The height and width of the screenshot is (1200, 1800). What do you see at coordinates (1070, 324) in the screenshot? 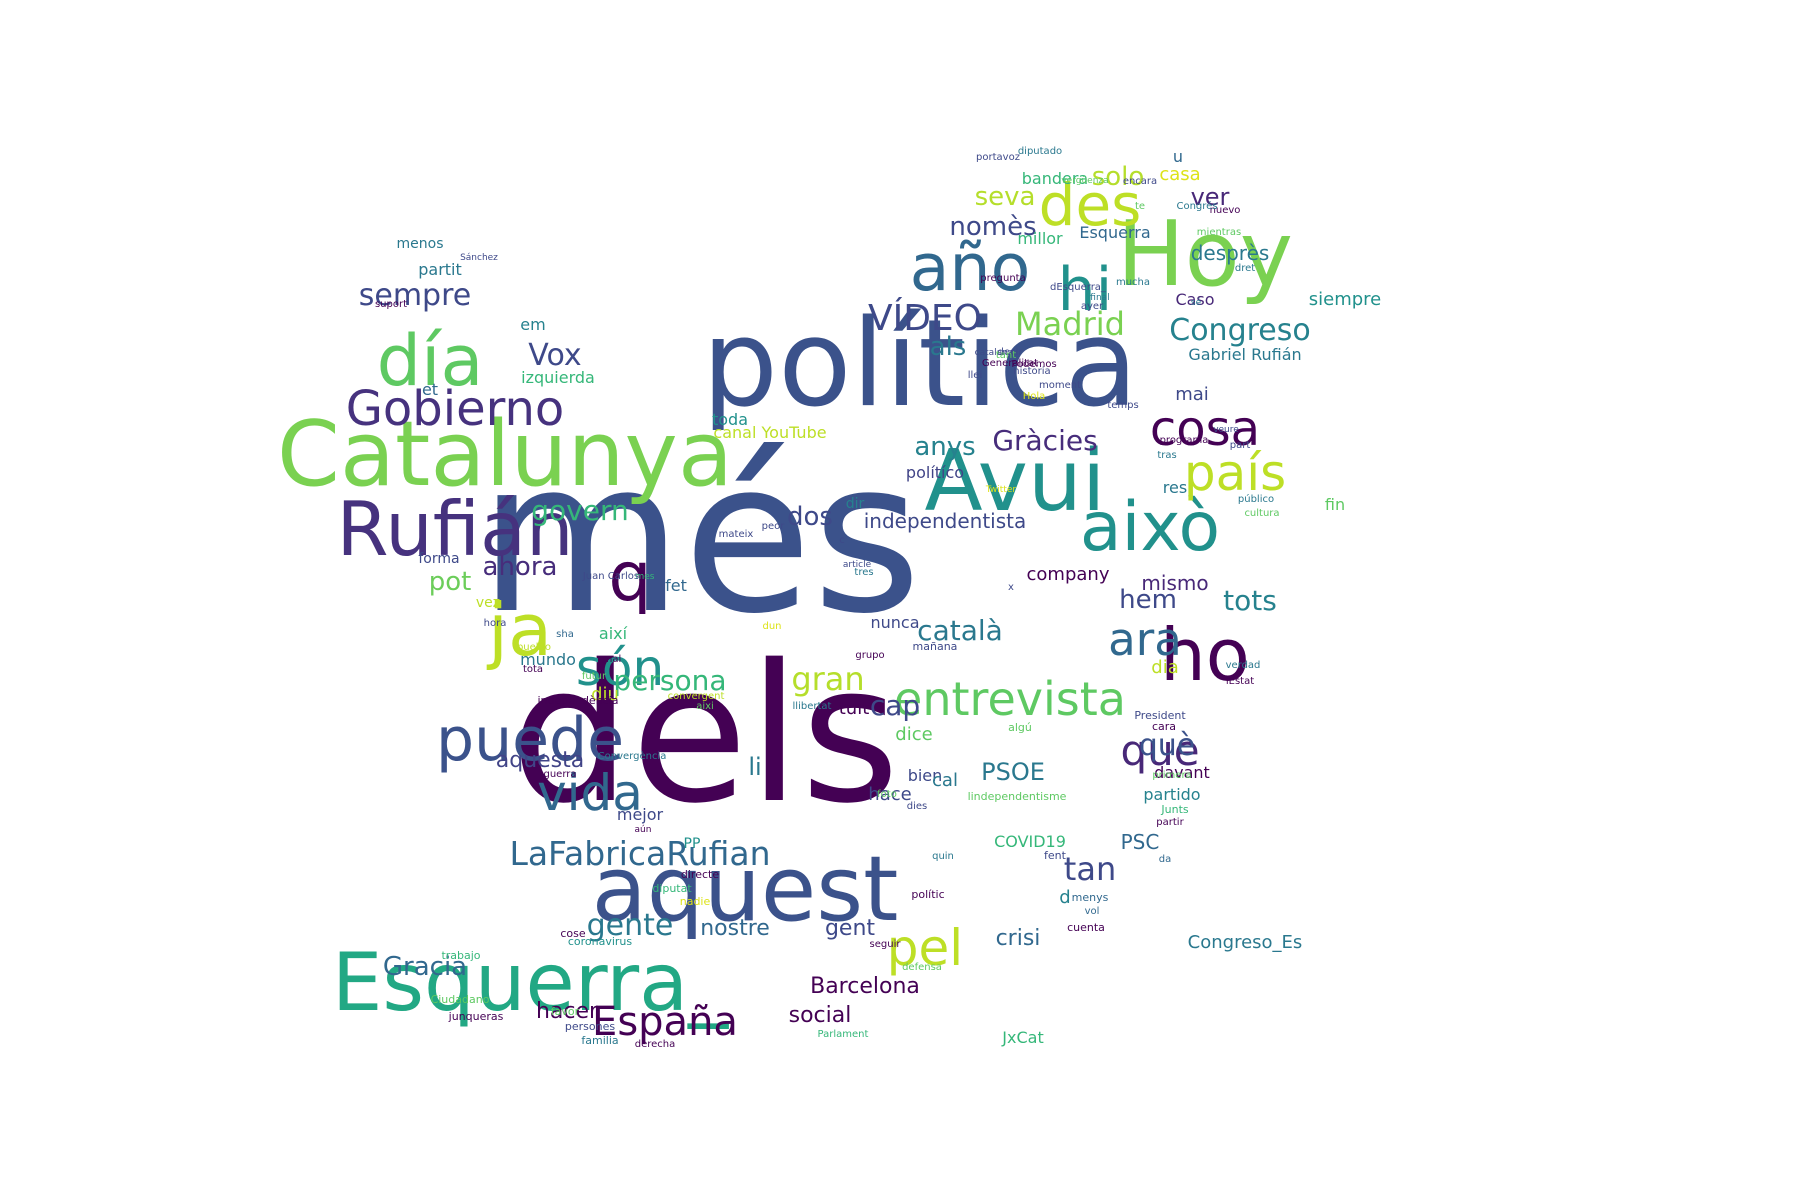
I see `word-madrid: Madrid` at bounding box center [1070, 324].